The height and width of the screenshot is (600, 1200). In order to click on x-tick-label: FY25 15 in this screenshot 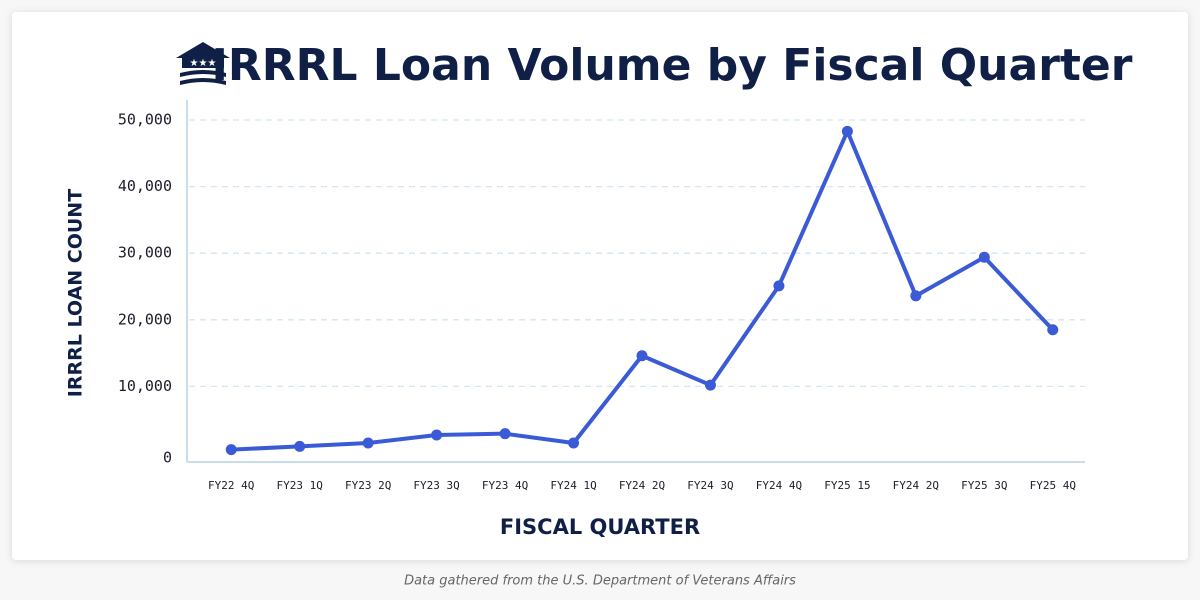, I will do `click(847, 485)`.